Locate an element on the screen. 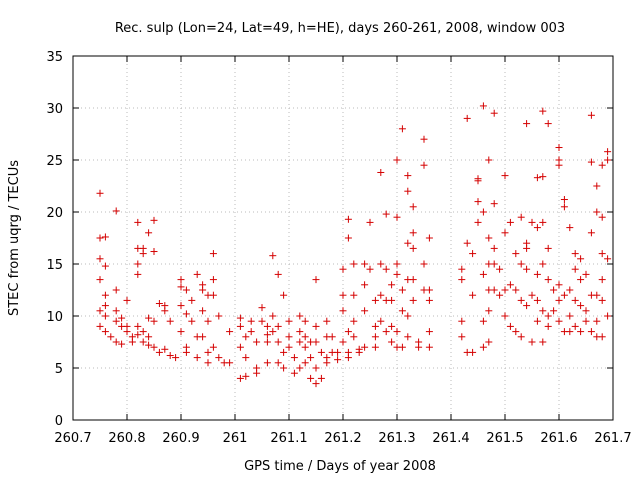 Image resolution: width=640 pixels, height=480 pixels. y-tick-label: 0 is located at coordinates (59, 421).